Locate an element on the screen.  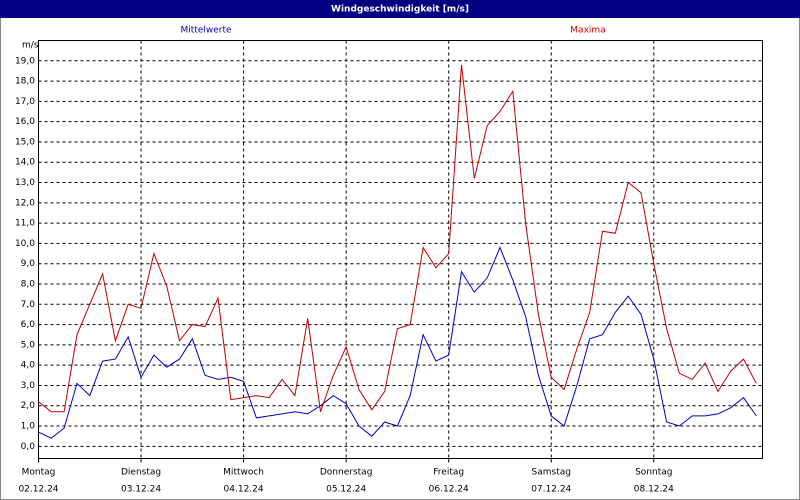
y-tick-label: 9,0 is located at coordinates (28, 264).